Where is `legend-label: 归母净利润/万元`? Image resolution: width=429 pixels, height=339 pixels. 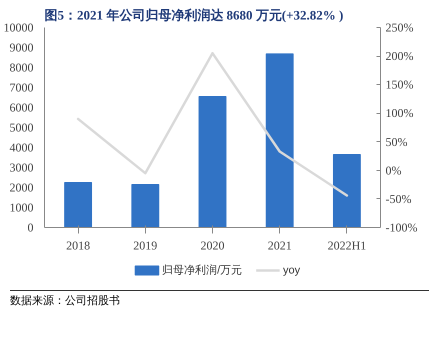 legend-label: 归母净利润/万元 is located at coordinates (202, 270).